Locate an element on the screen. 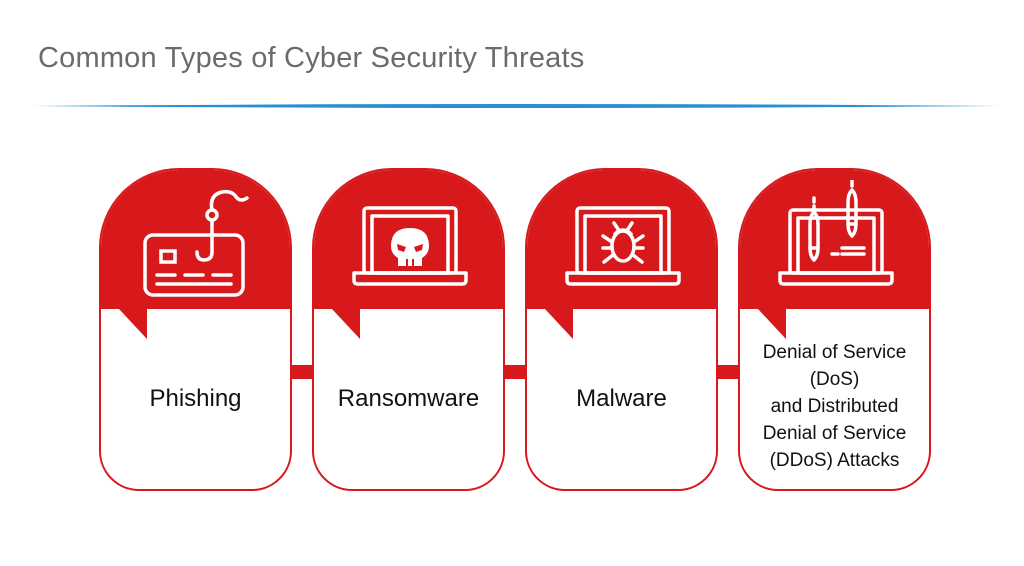 The image size is (1024, 566). card-label: Malware is located at coordinates (621, 398).